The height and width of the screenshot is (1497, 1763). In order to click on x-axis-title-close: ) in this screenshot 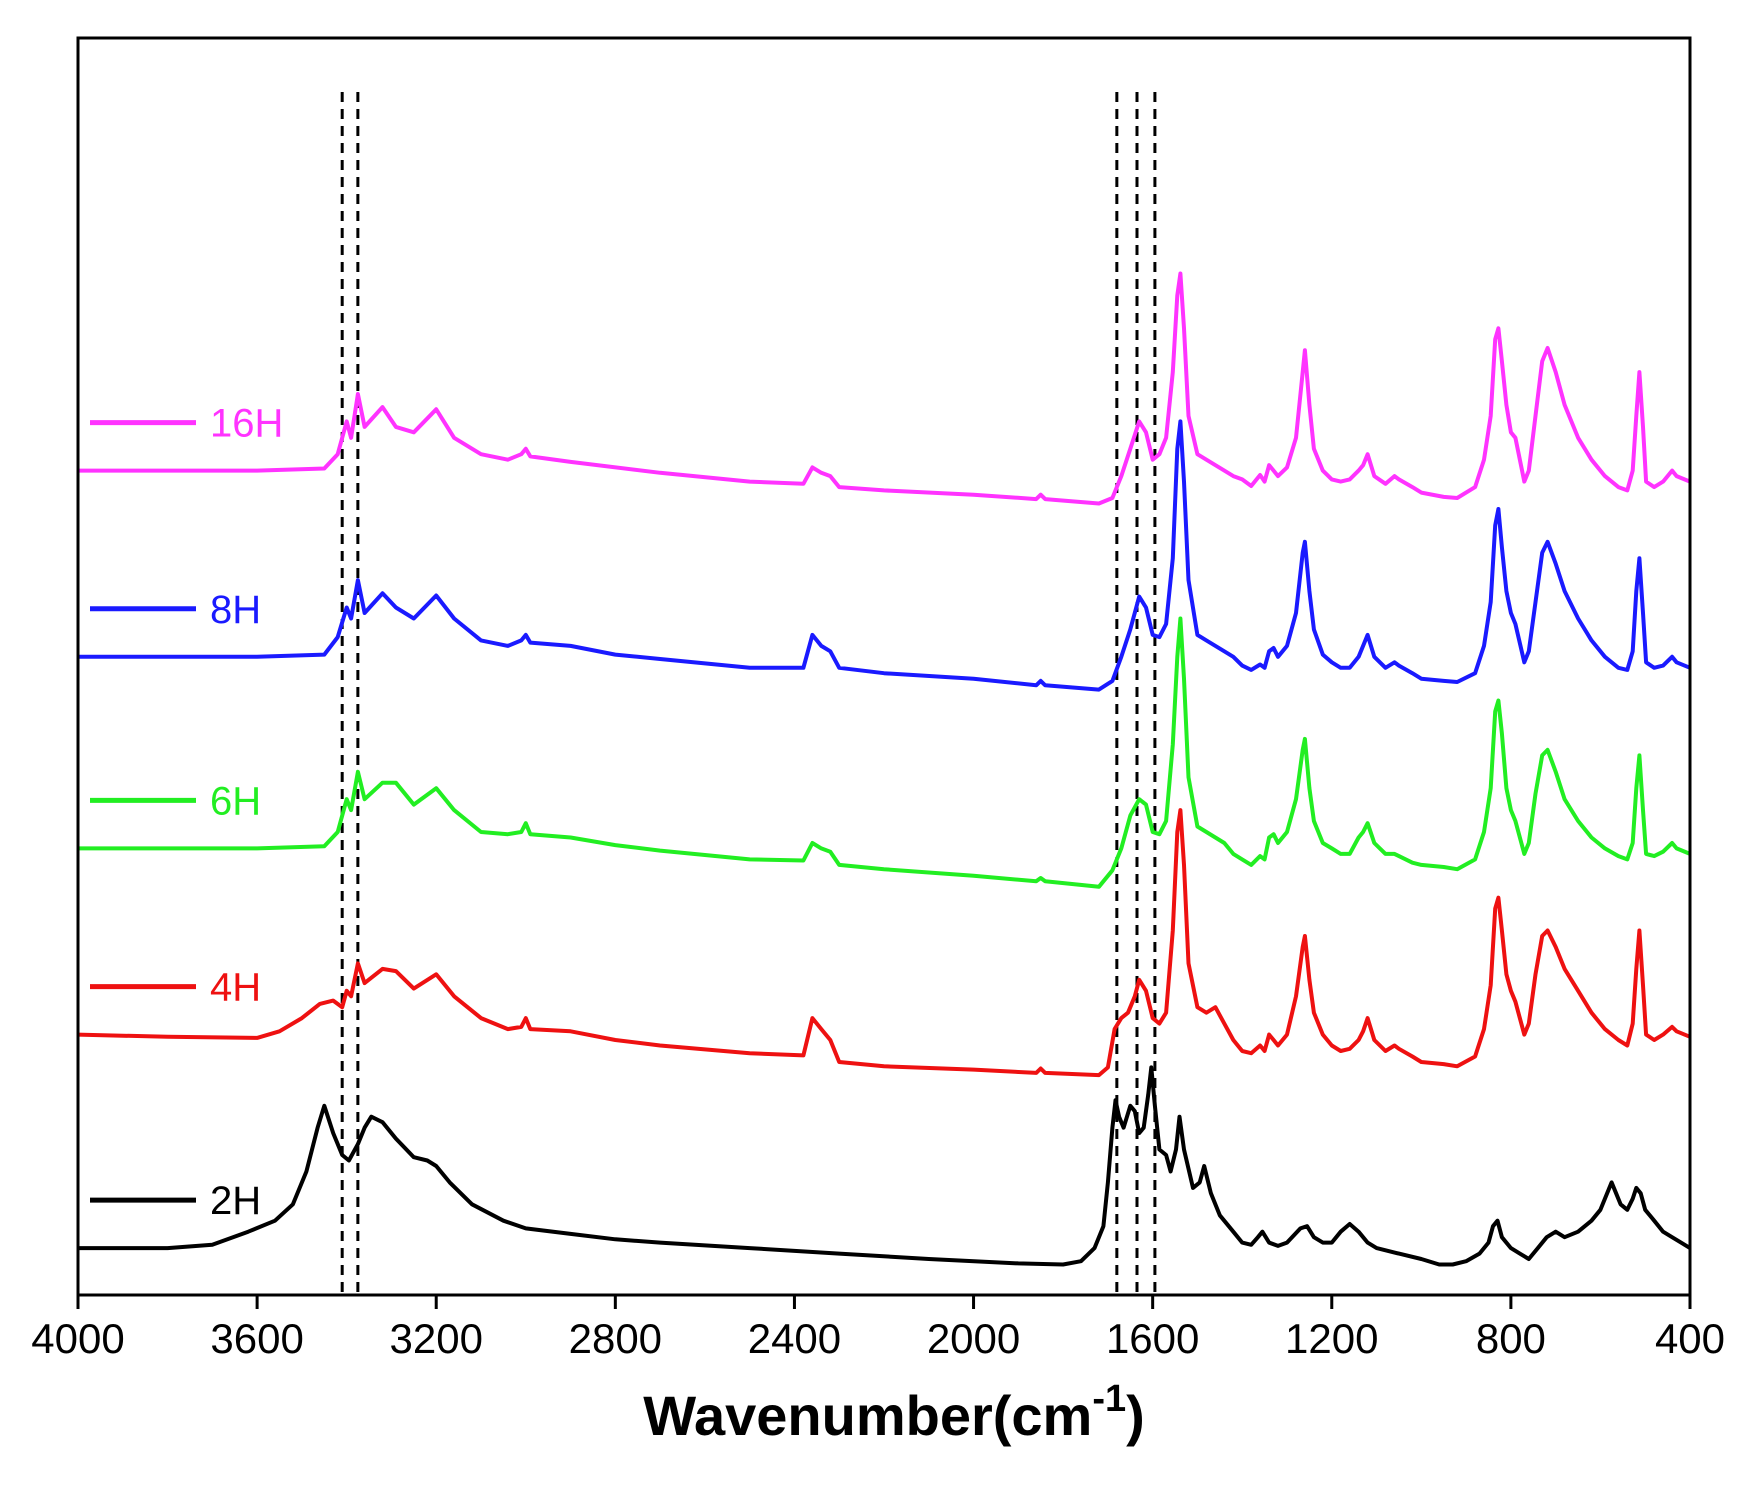, I will do `click(1135, 1415)`.